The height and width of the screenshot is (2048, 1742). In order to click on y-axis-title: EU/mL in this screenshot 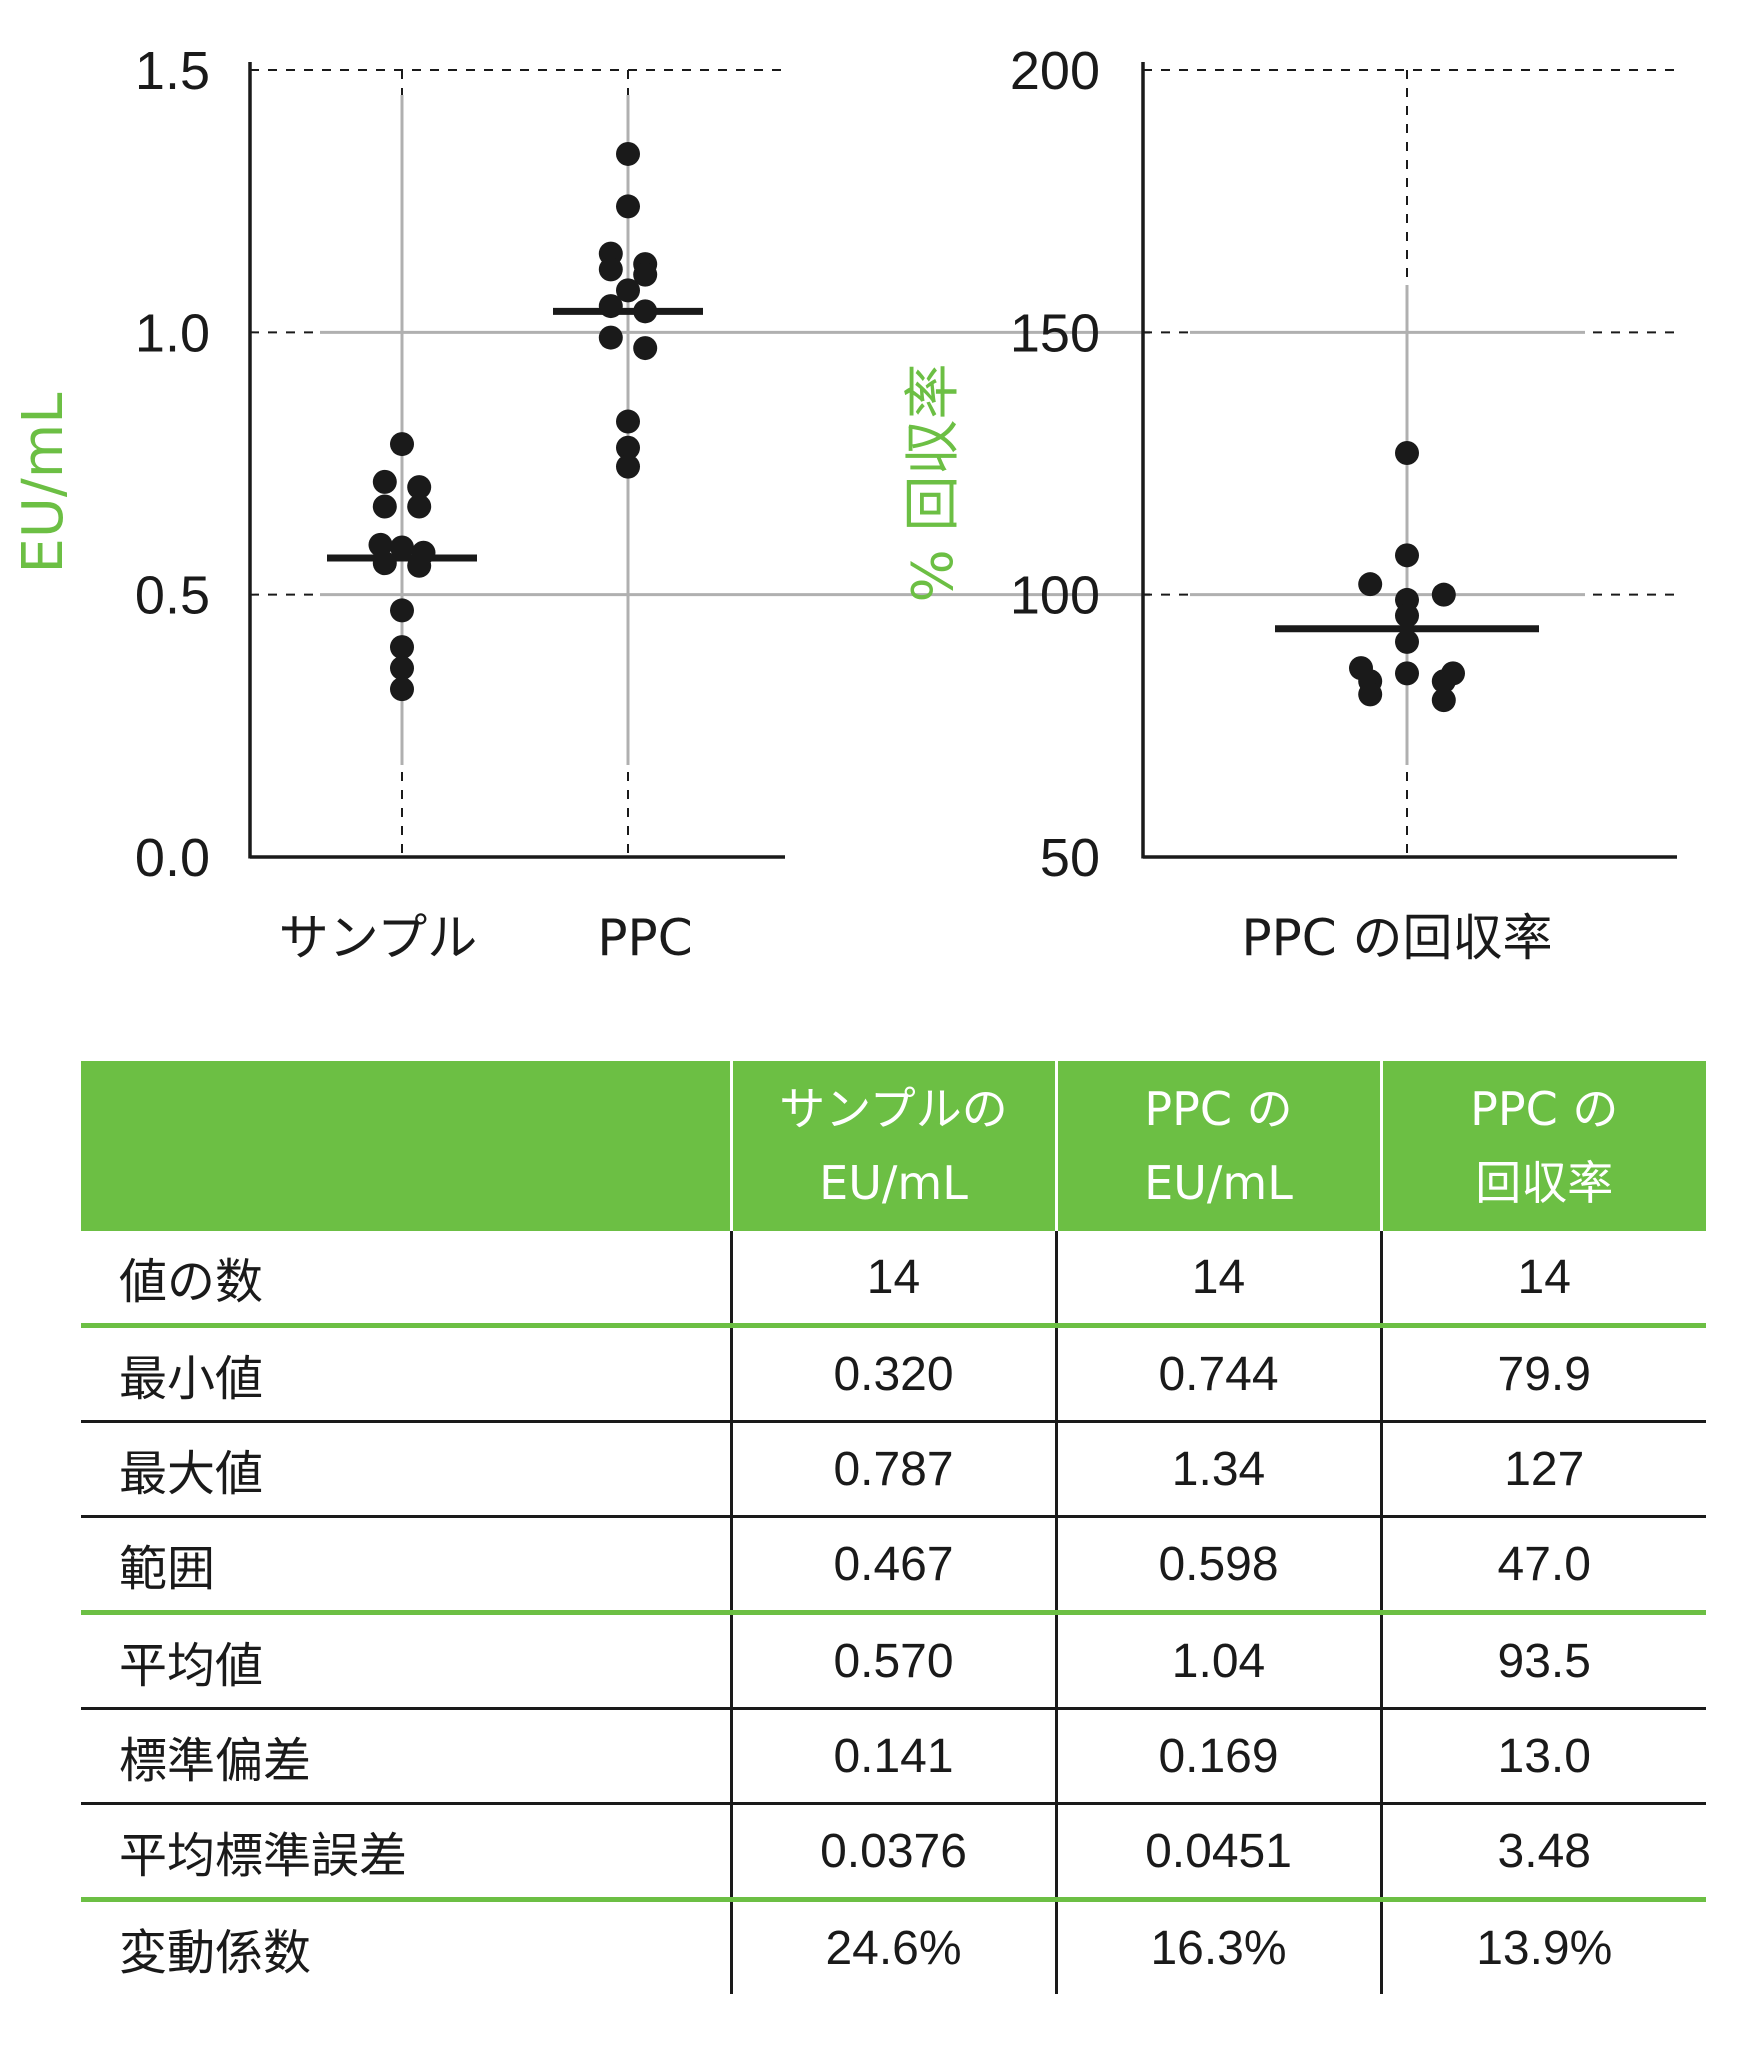, I will do `click(43, 483)`.